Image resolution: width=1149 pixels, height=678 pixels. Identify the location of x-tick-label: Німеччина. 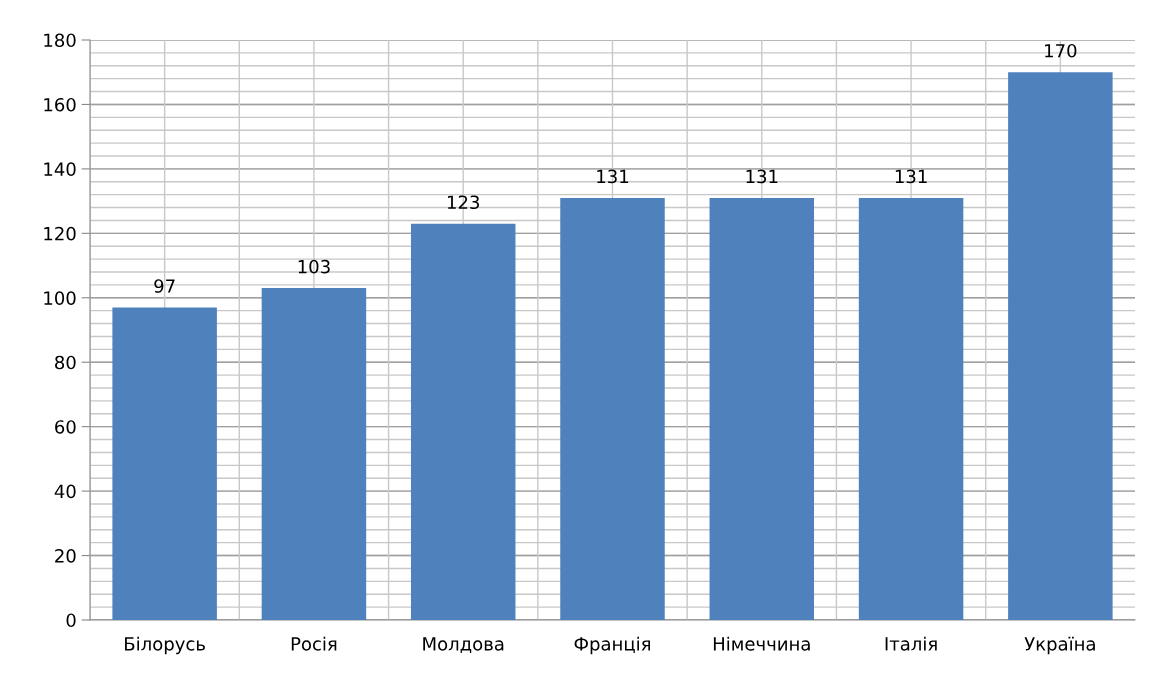
(761, 643).